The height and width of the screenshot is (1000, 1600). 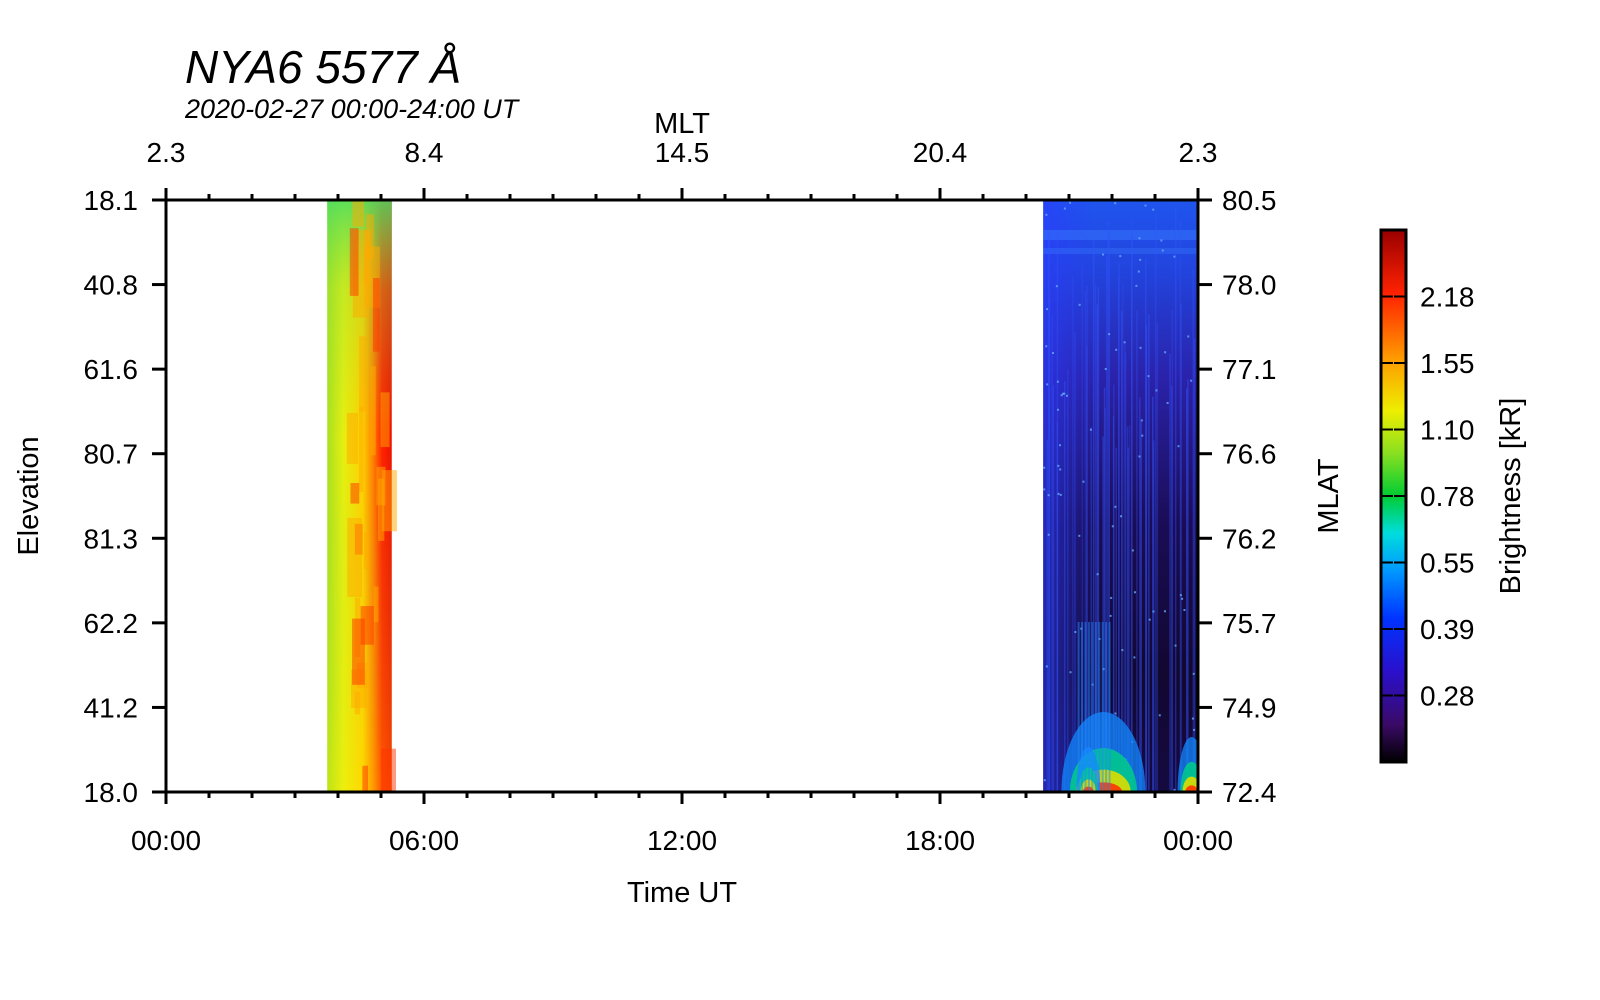 I want to click on top-tick-label: 8.4, so click(x=424, y=152).